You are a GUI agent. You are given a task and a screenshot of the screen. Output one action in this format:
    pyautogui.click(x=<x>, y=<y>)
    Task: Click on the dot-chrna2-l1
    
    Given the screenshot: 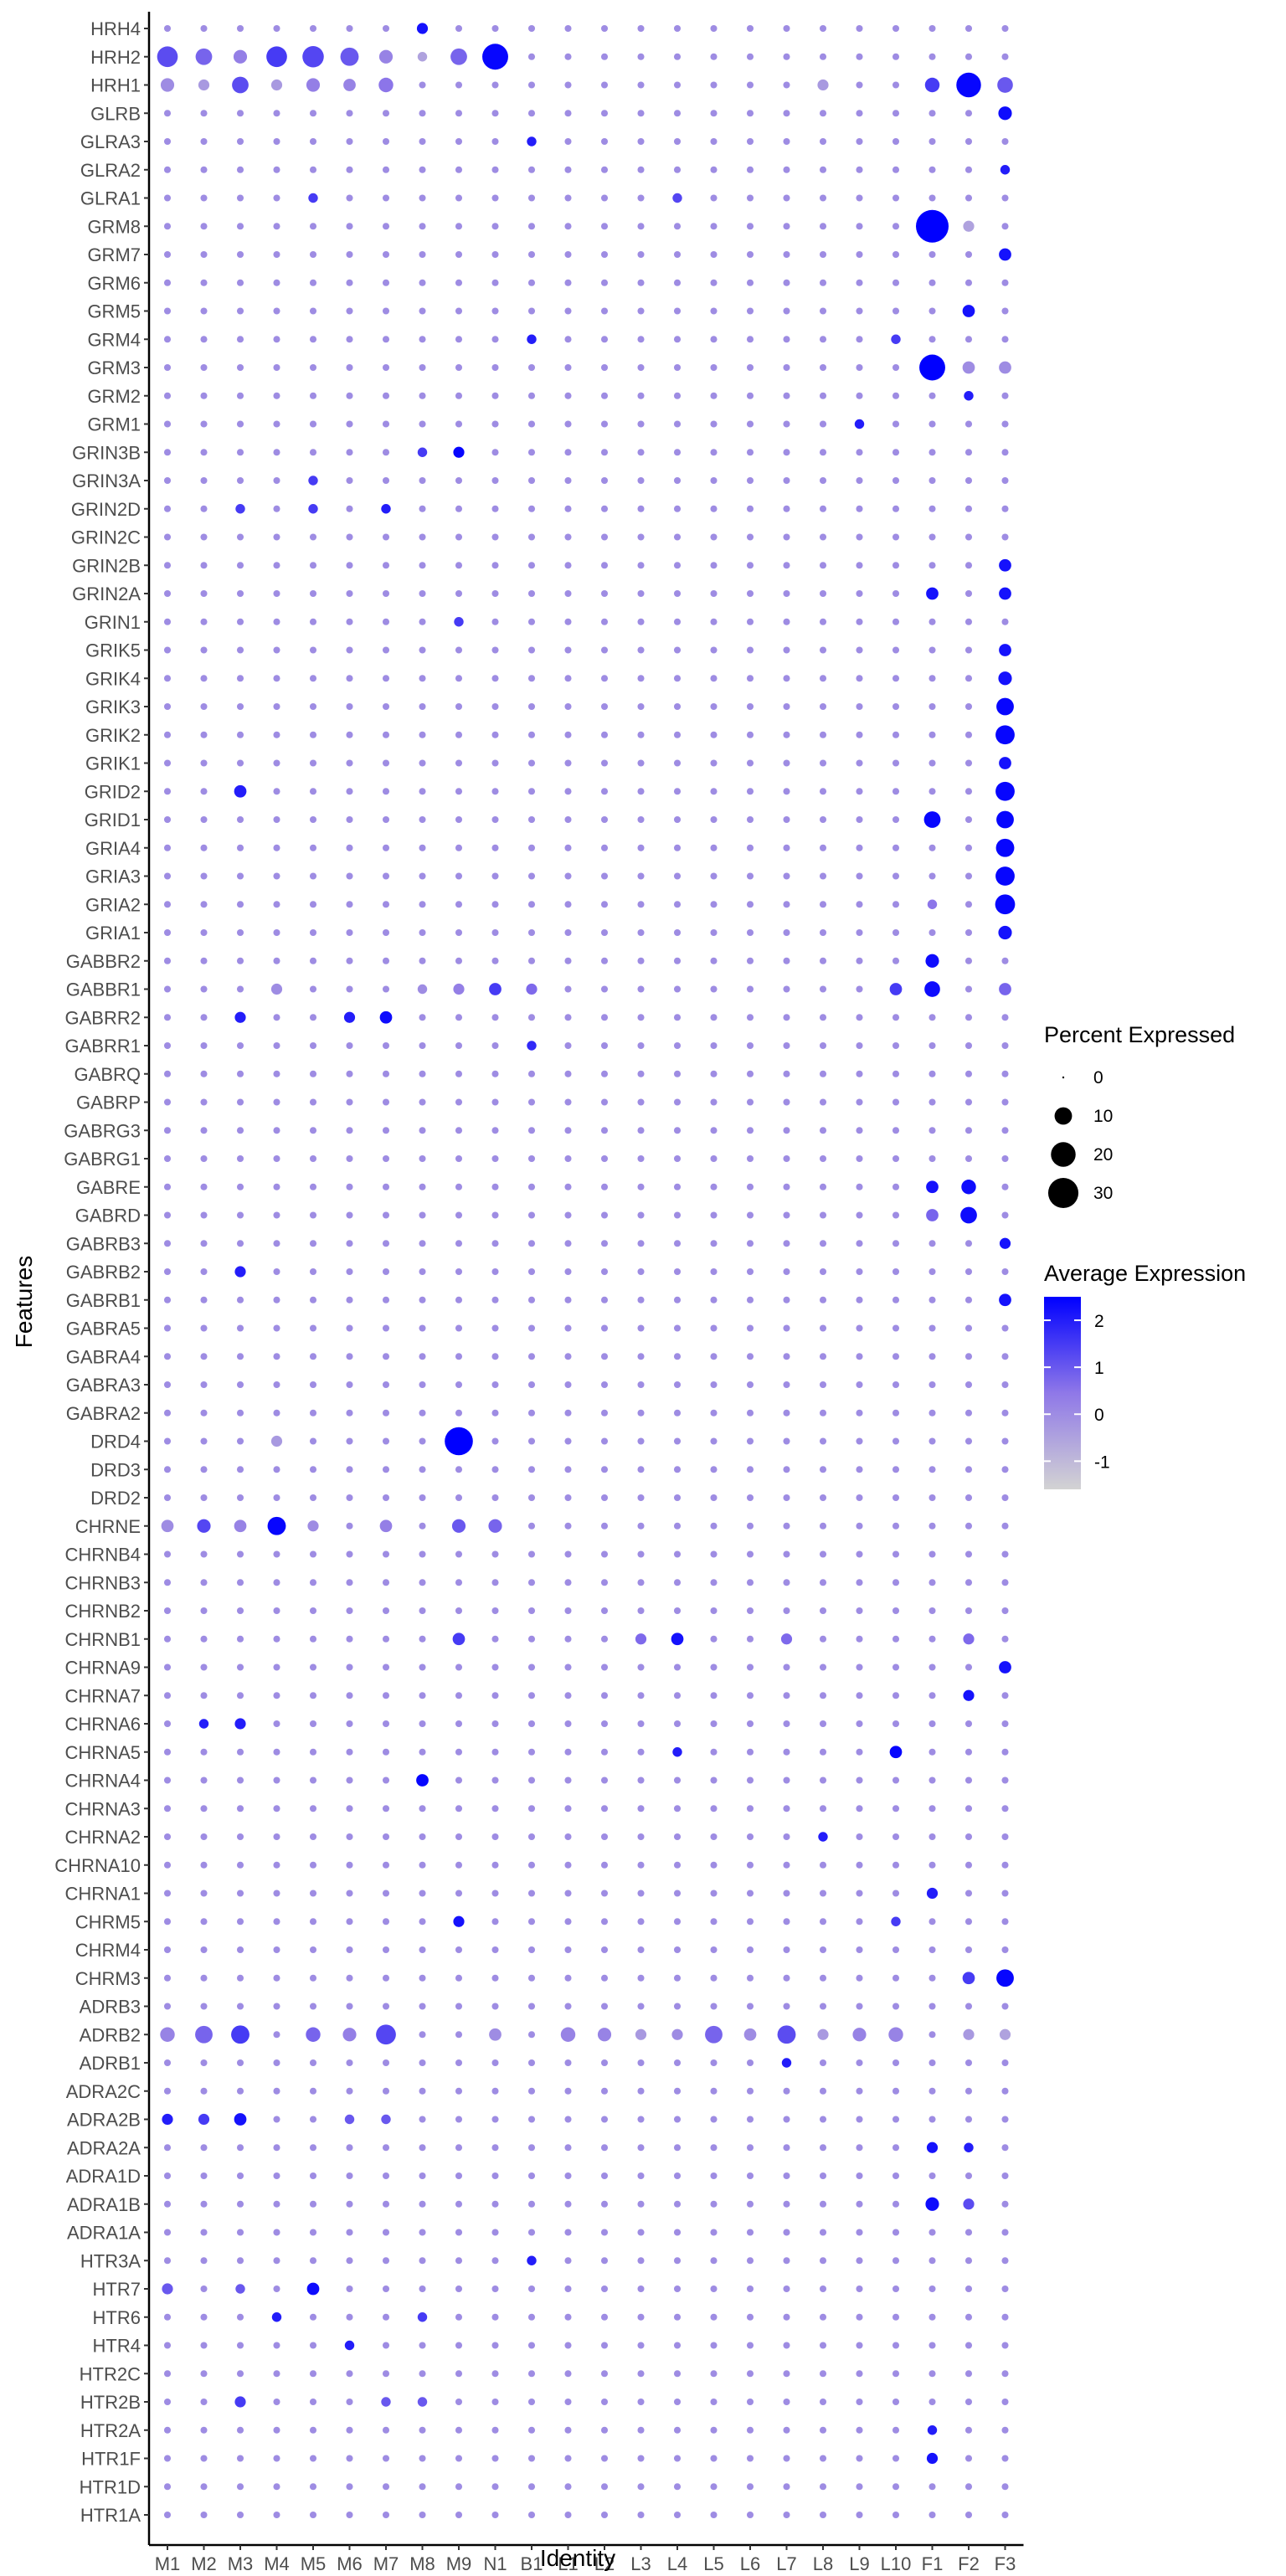 What is the action you would take?
    pyautogui.click(x=568, y=1837)
    